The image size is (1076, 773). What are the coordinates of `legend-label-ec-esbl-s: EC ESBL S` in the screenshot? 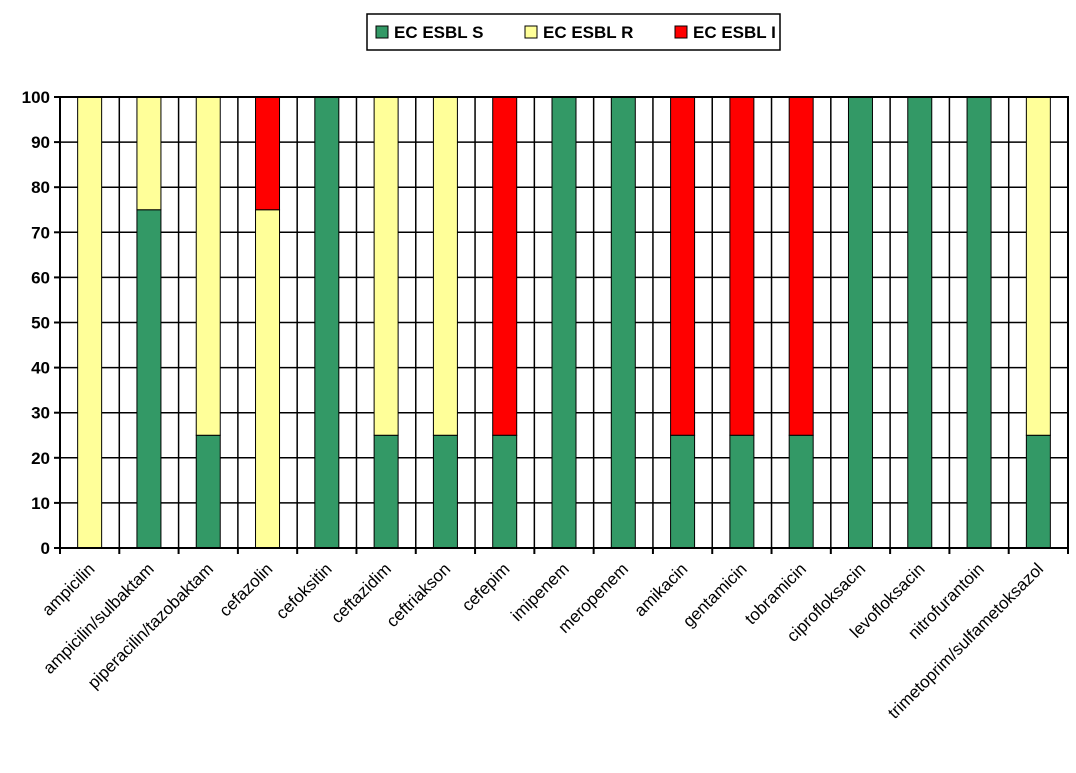 It's located at (438, 32).